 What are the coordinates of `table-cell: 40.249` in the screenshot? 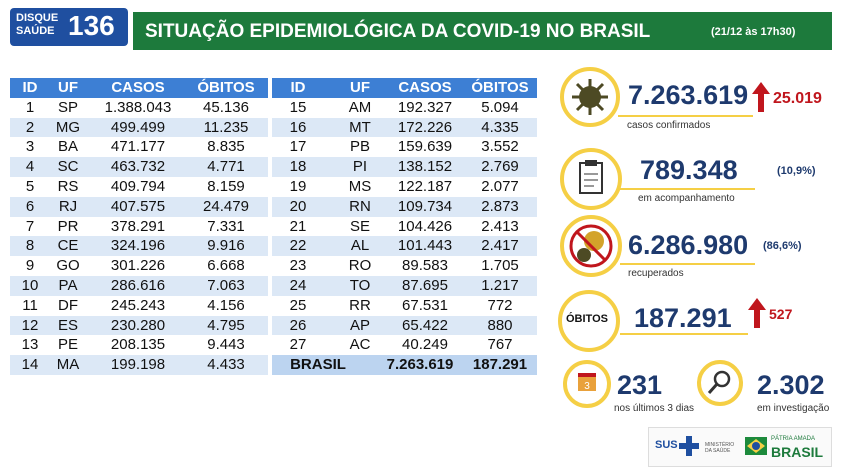 It's located at (425, 345).